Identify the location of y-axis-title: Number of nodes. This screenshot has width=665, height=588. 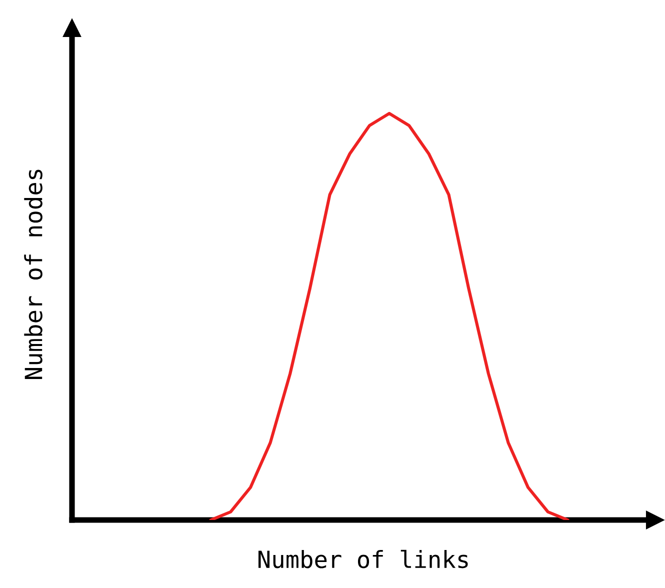
(33, 275).